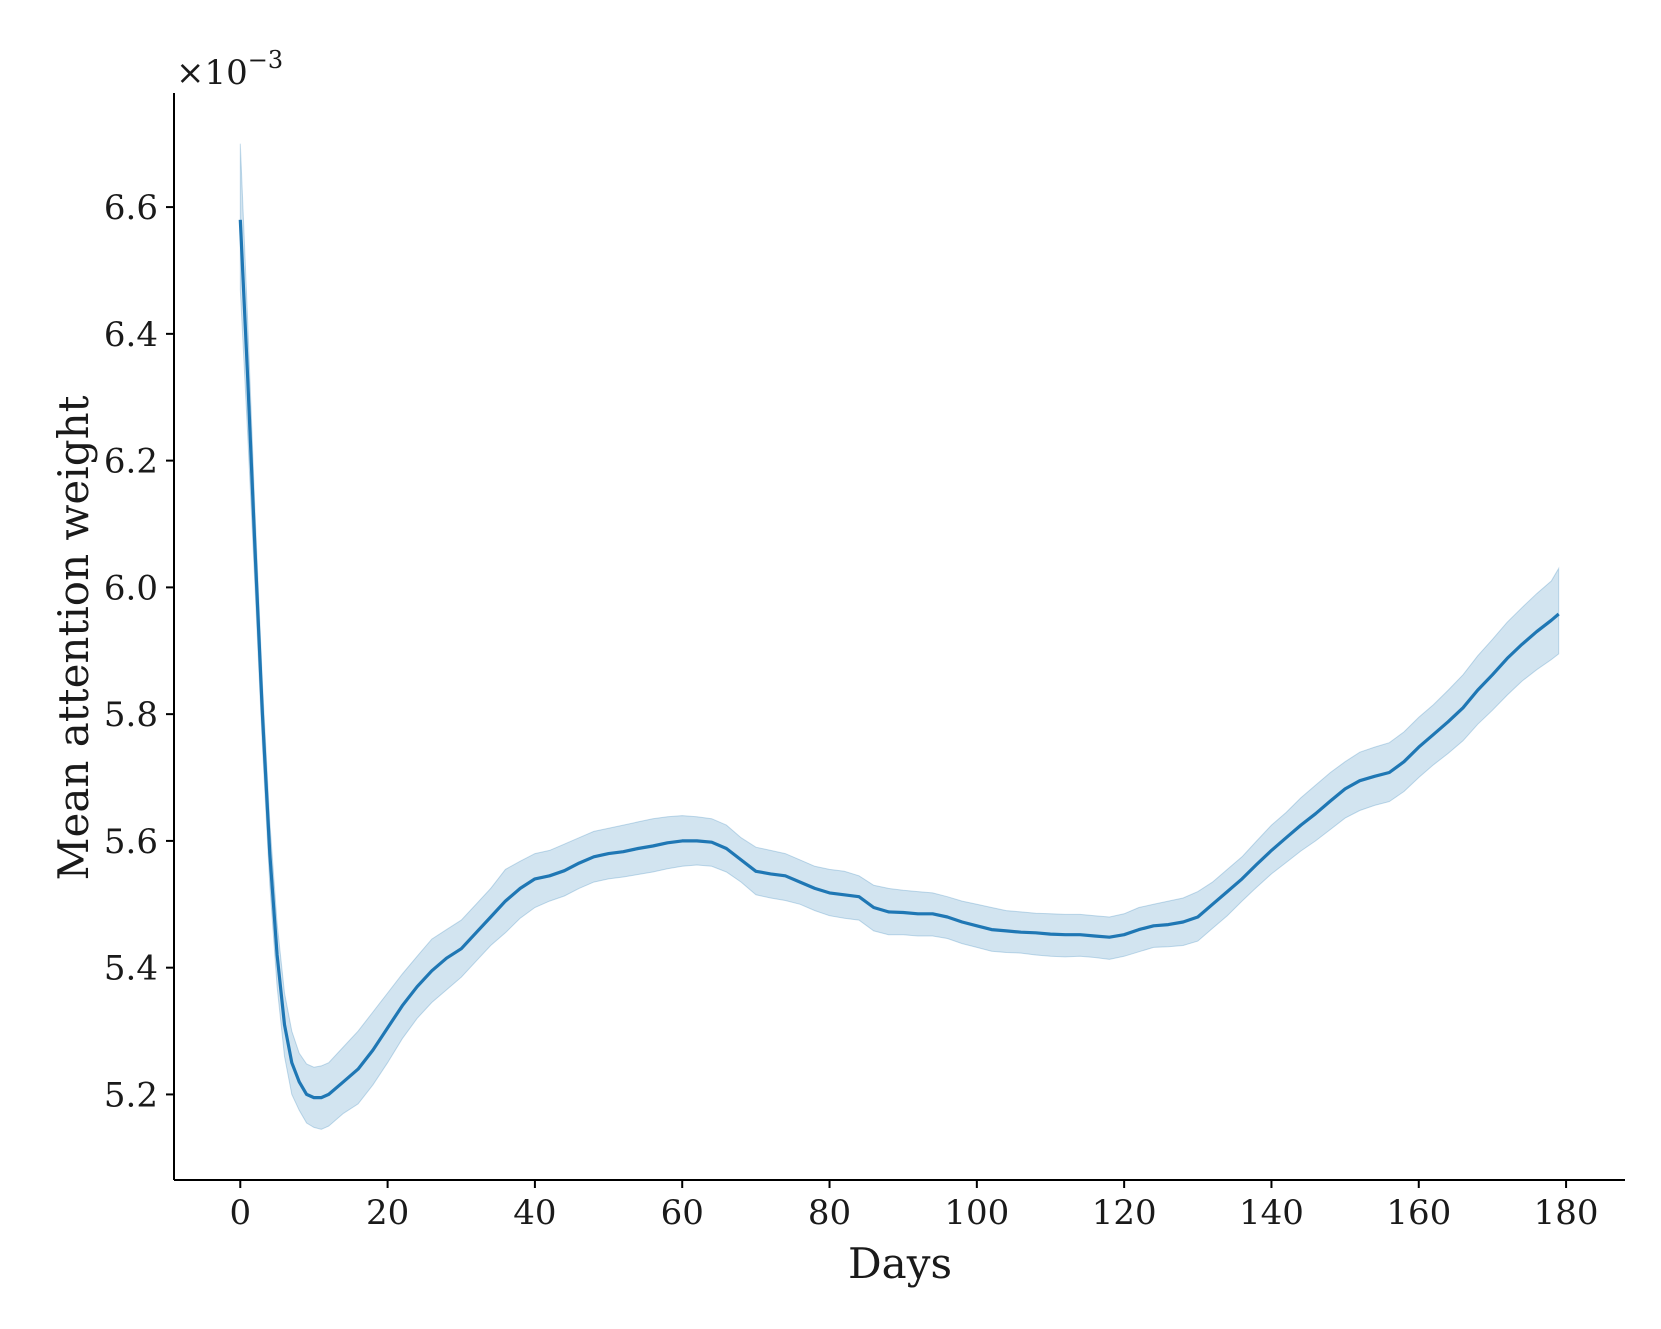  I want to click on y-multiplier-label: ×10⁻³, so click(229, 69).